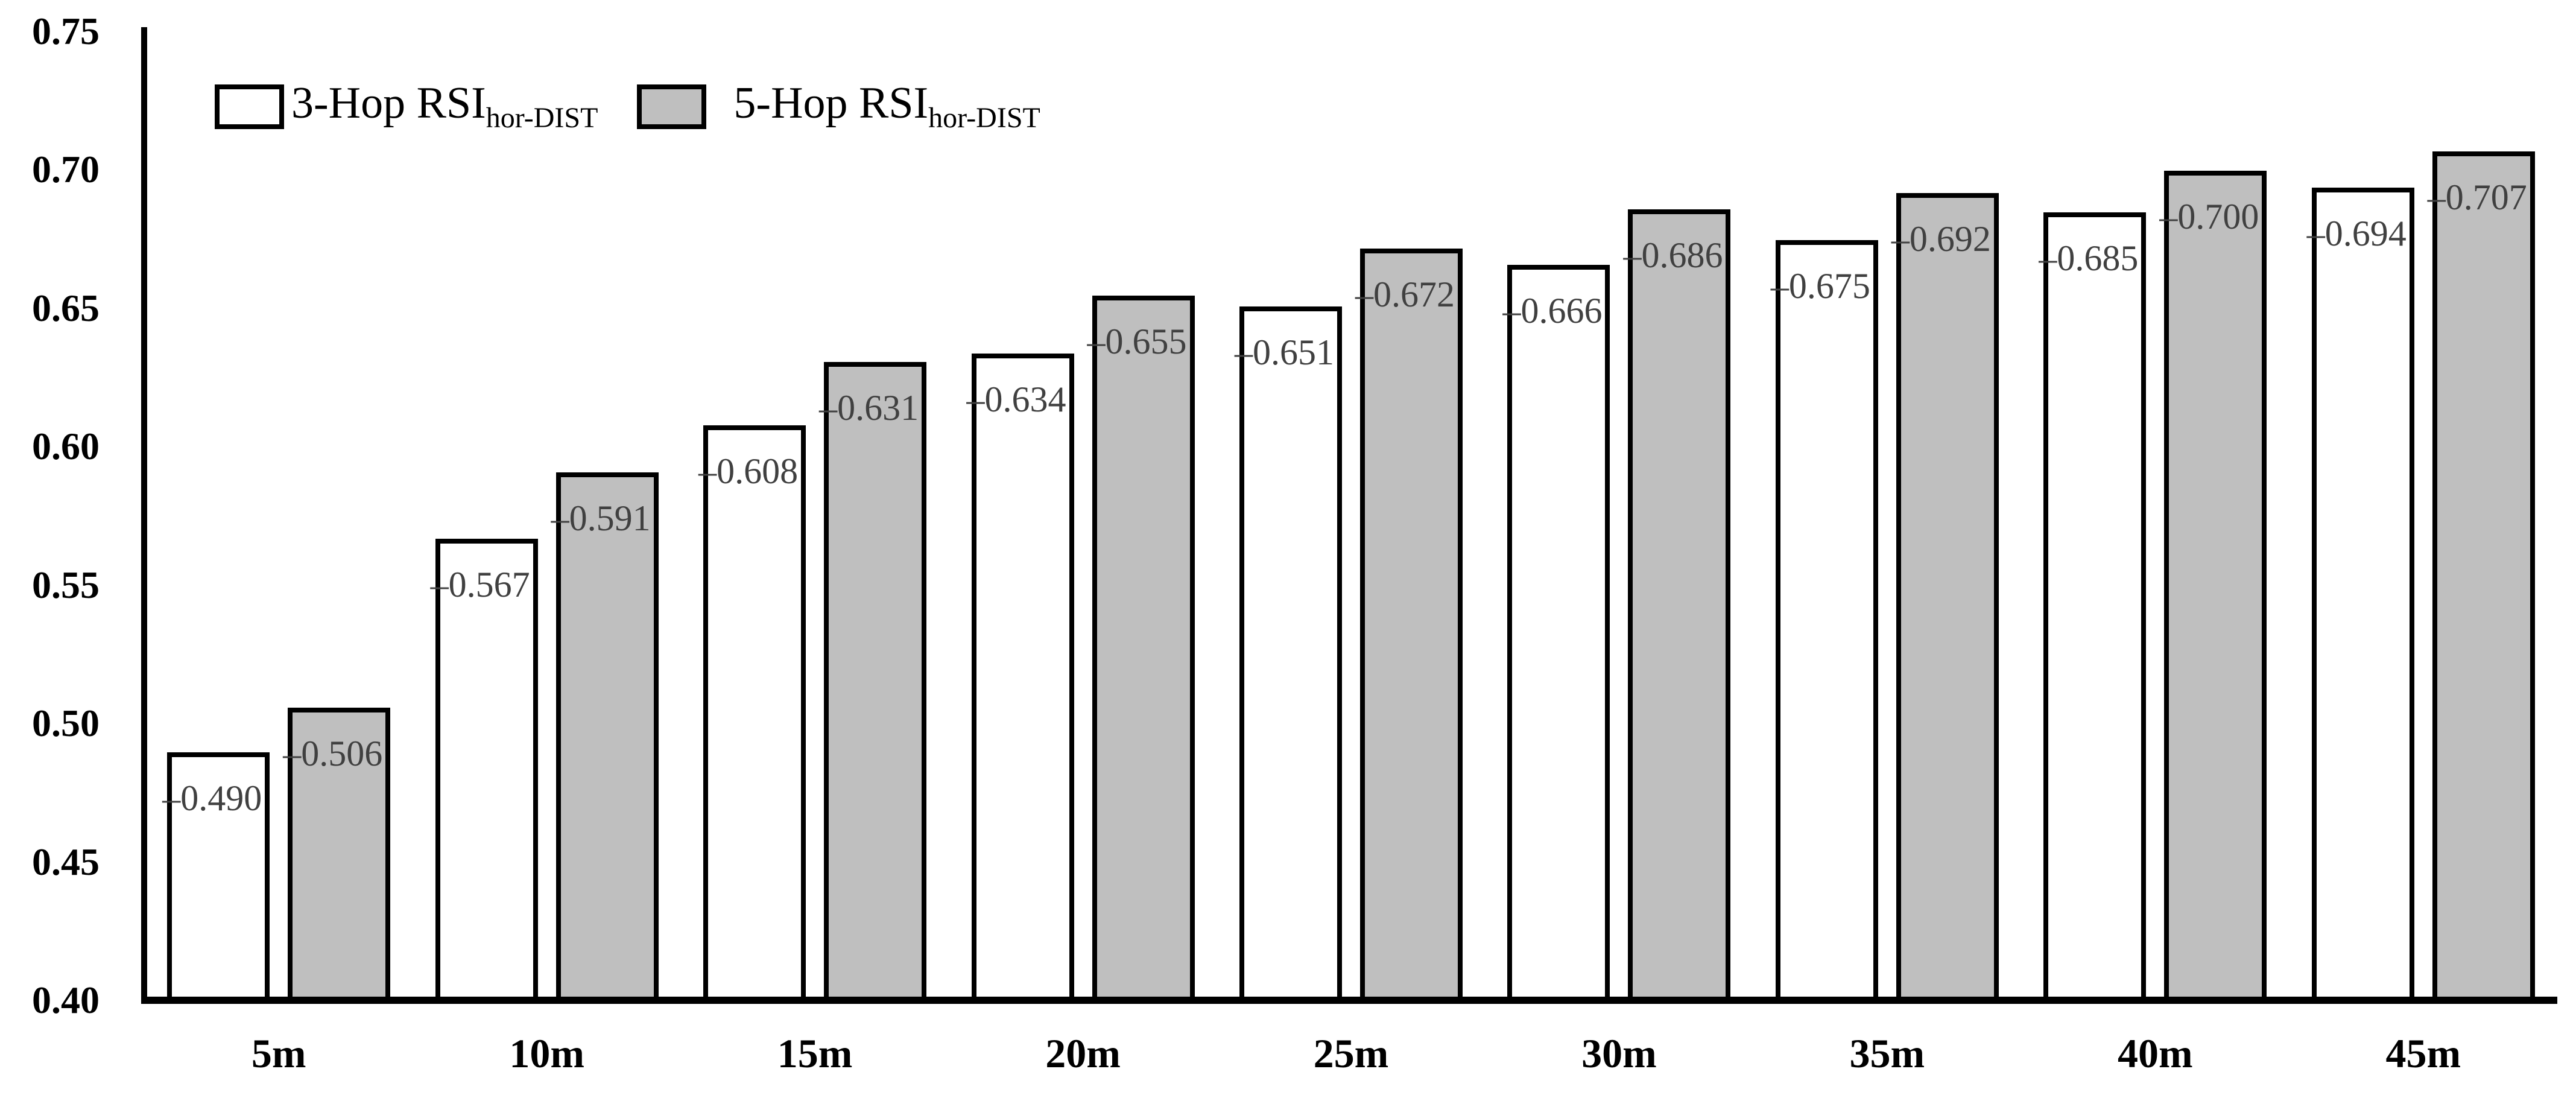  I want to click on bar-5-hop-30m, so click(1679, 605).